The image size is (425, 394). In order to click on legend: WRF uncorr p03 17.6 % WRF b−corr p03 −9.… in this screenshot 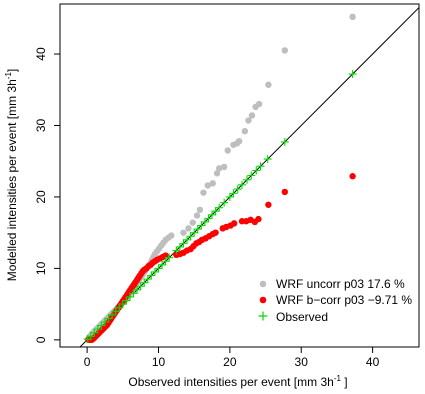, I will do `click(335, 300)`.